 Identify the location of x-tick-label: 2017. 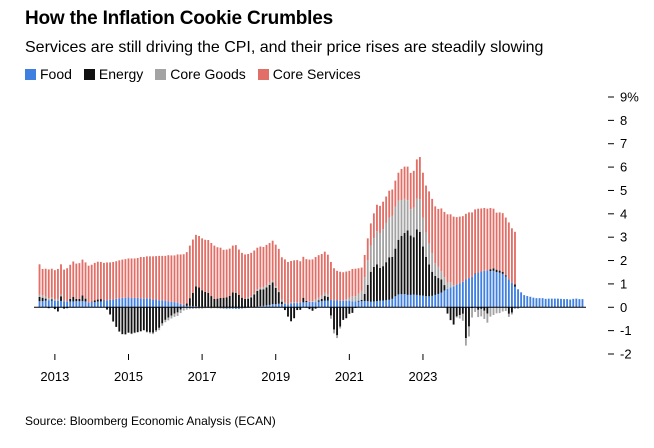
(202, 376).